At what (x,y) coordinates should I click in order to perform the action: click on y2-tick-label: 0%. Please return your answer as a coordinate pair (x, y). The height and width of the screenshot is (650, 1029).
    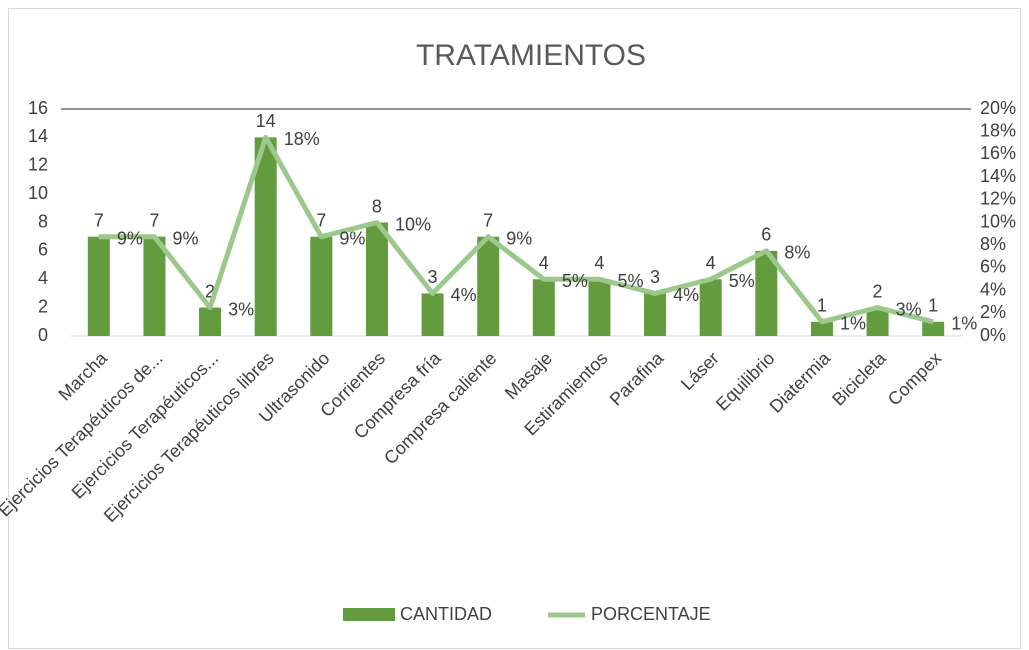
    Looking at the image, I should click on (993, 335).